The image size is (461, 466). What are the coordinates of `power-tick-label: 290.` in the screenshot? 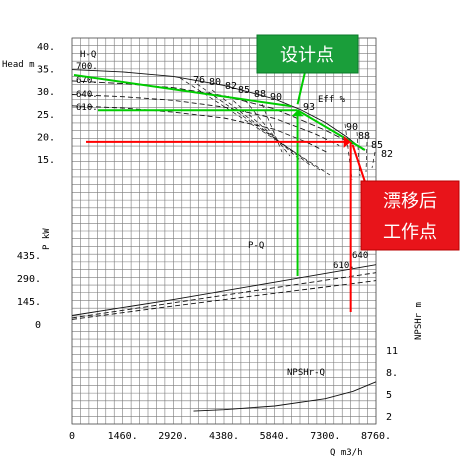 It's located at (29, 279).